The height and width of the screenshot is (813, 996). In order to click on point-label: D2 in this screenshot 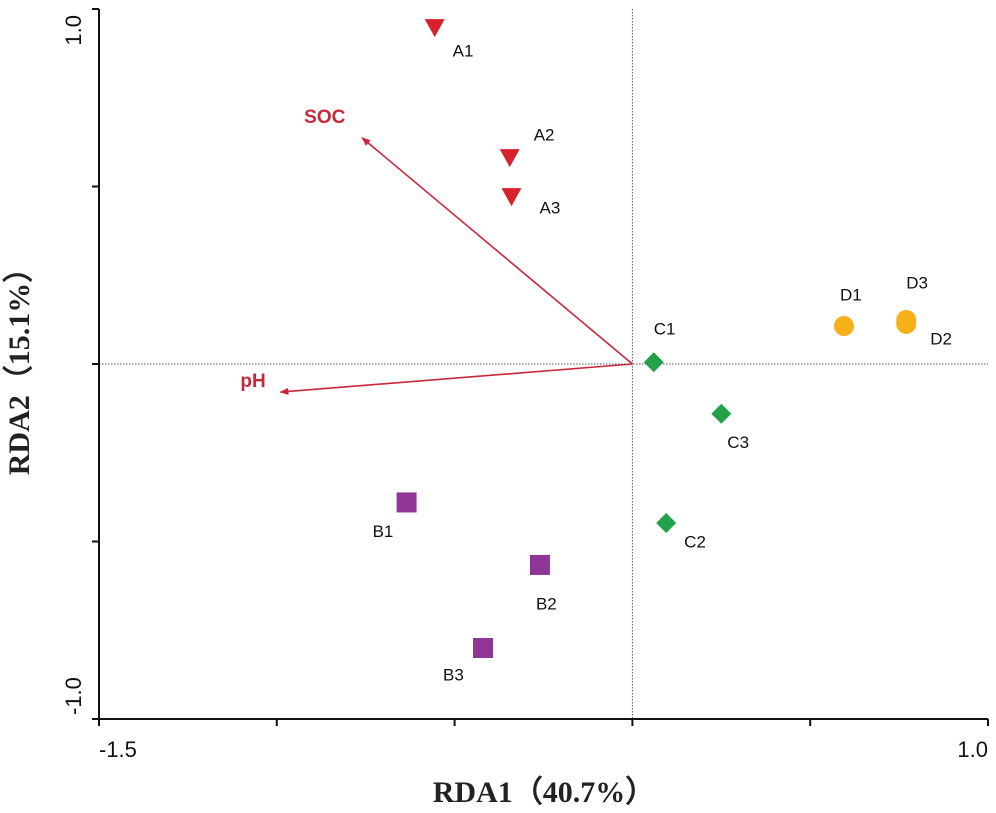, I will do `click(941, 338)`.